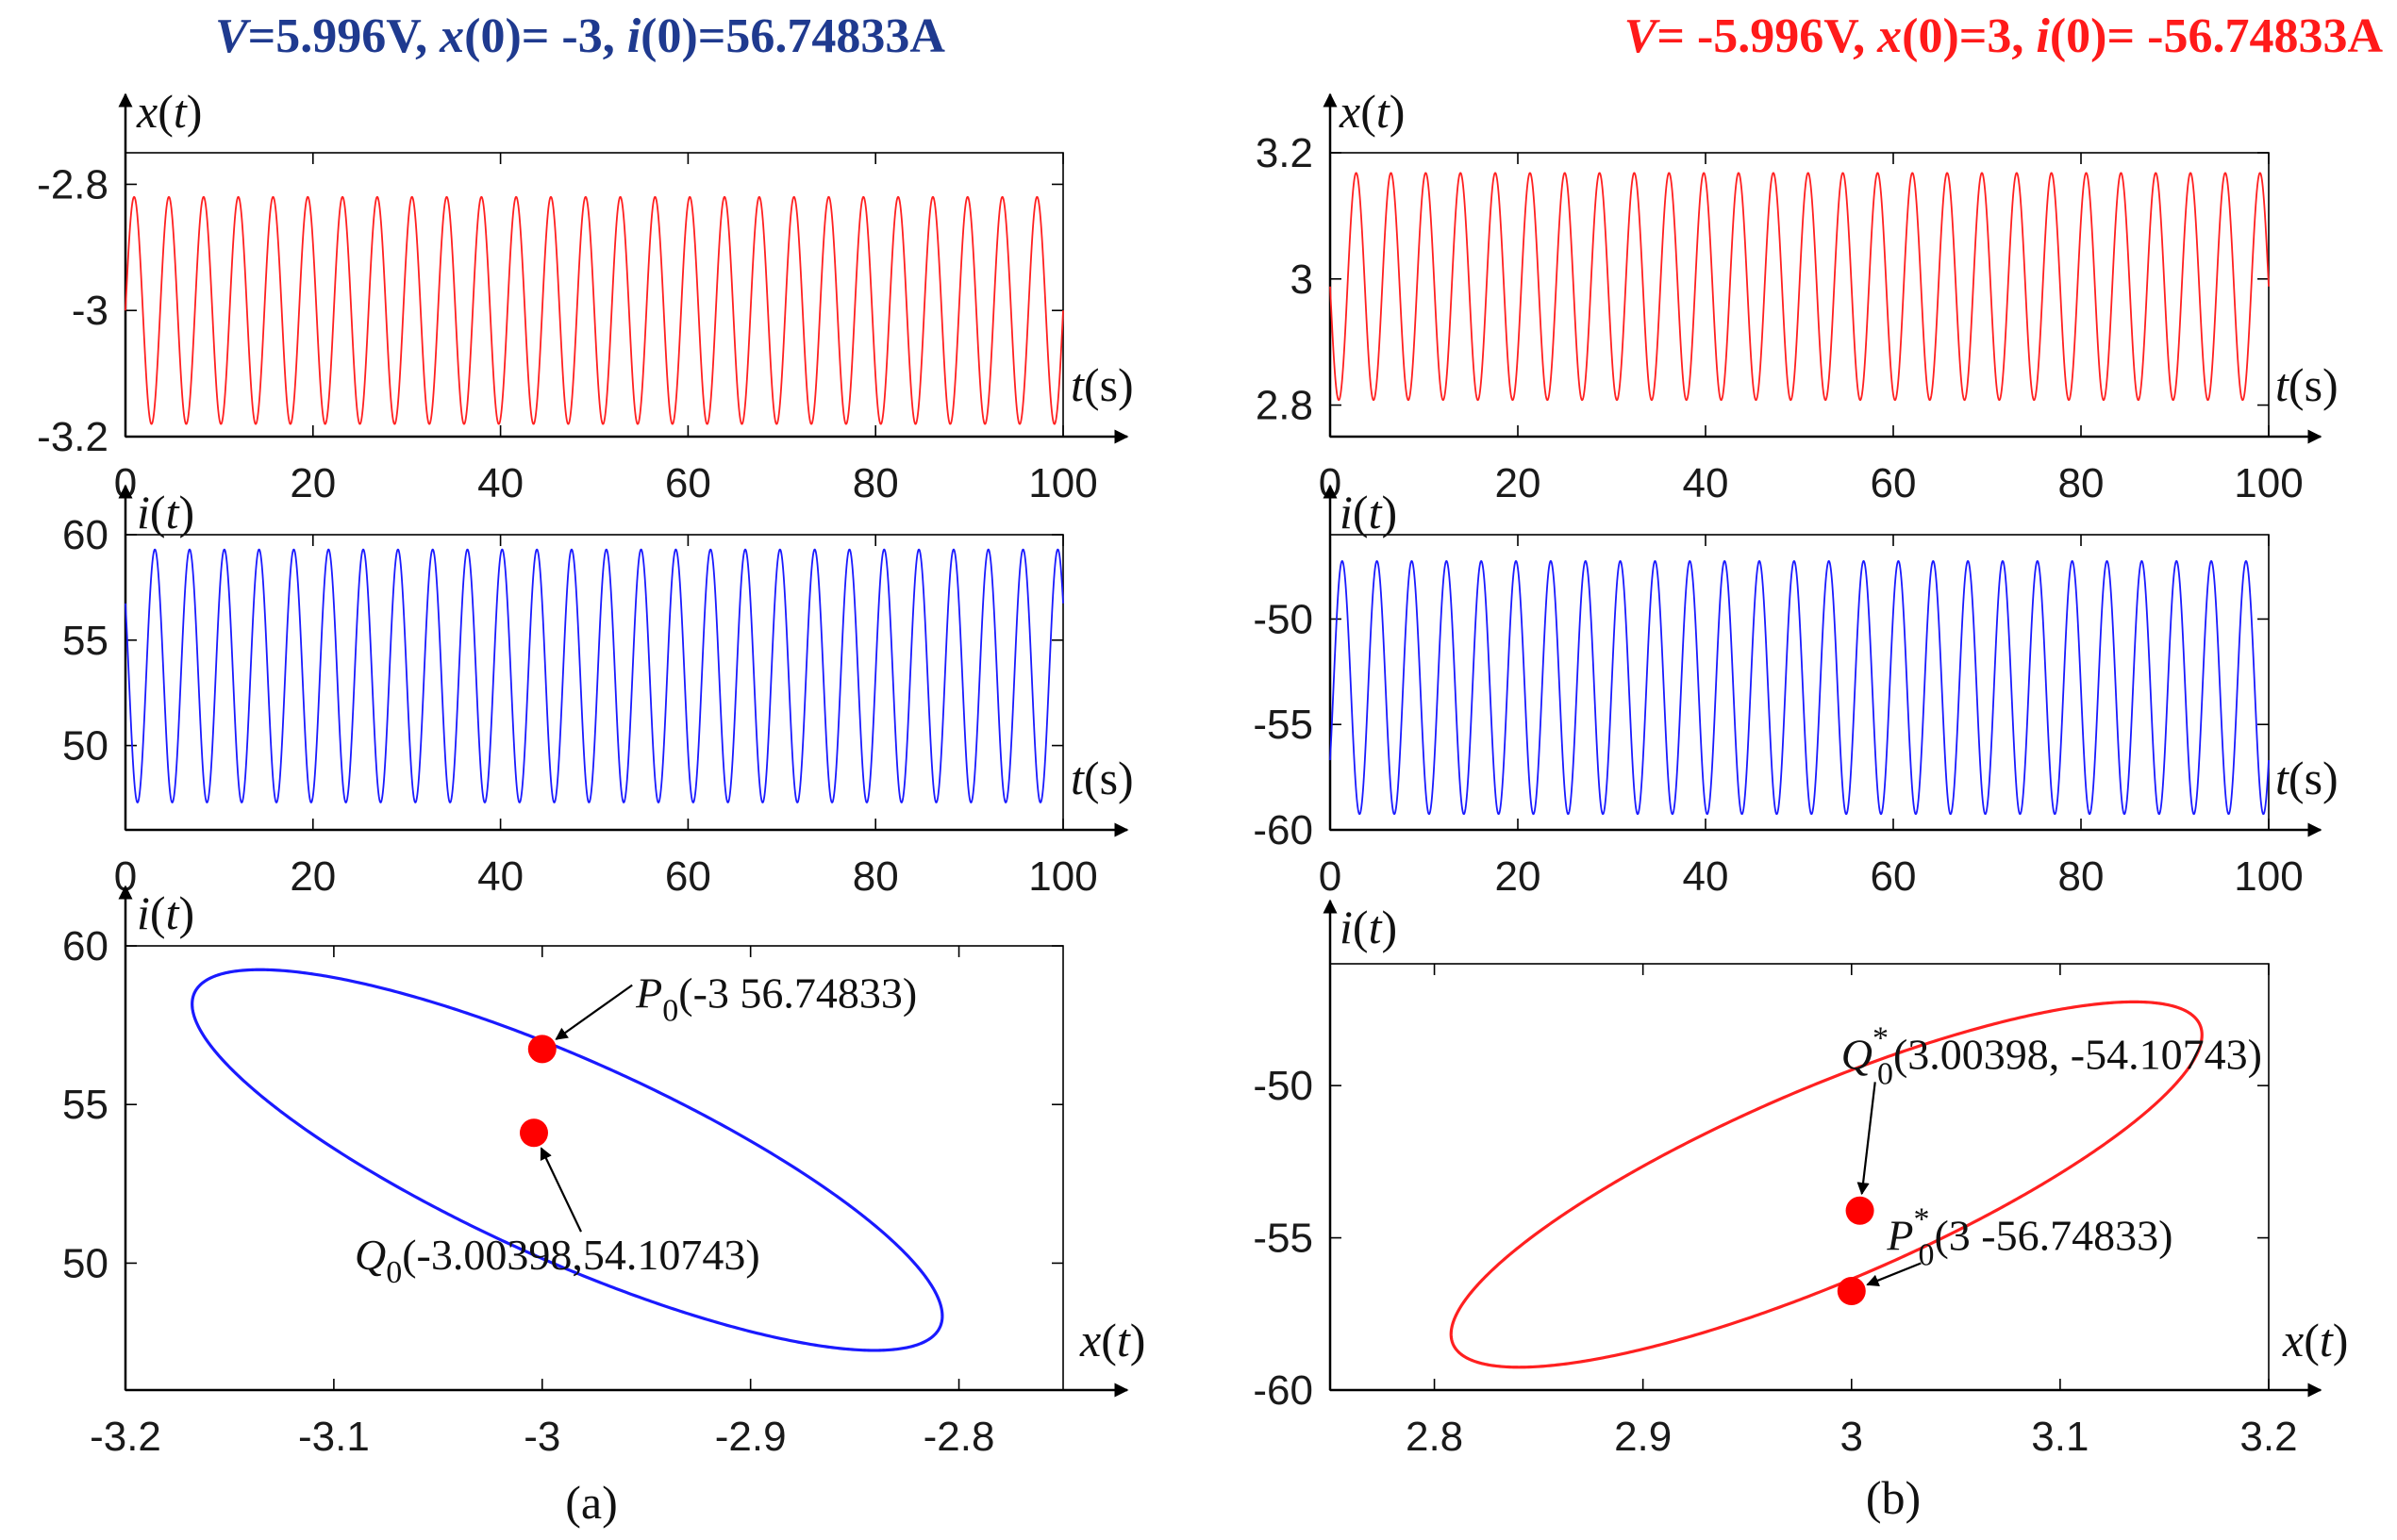 The width and height of the screenshot is (2397, 1540). What do you see at coordinates (2268, 1437) in the screenshot?
I see `x-tick-label: 3.2` at bounding box center [2268, 1437].